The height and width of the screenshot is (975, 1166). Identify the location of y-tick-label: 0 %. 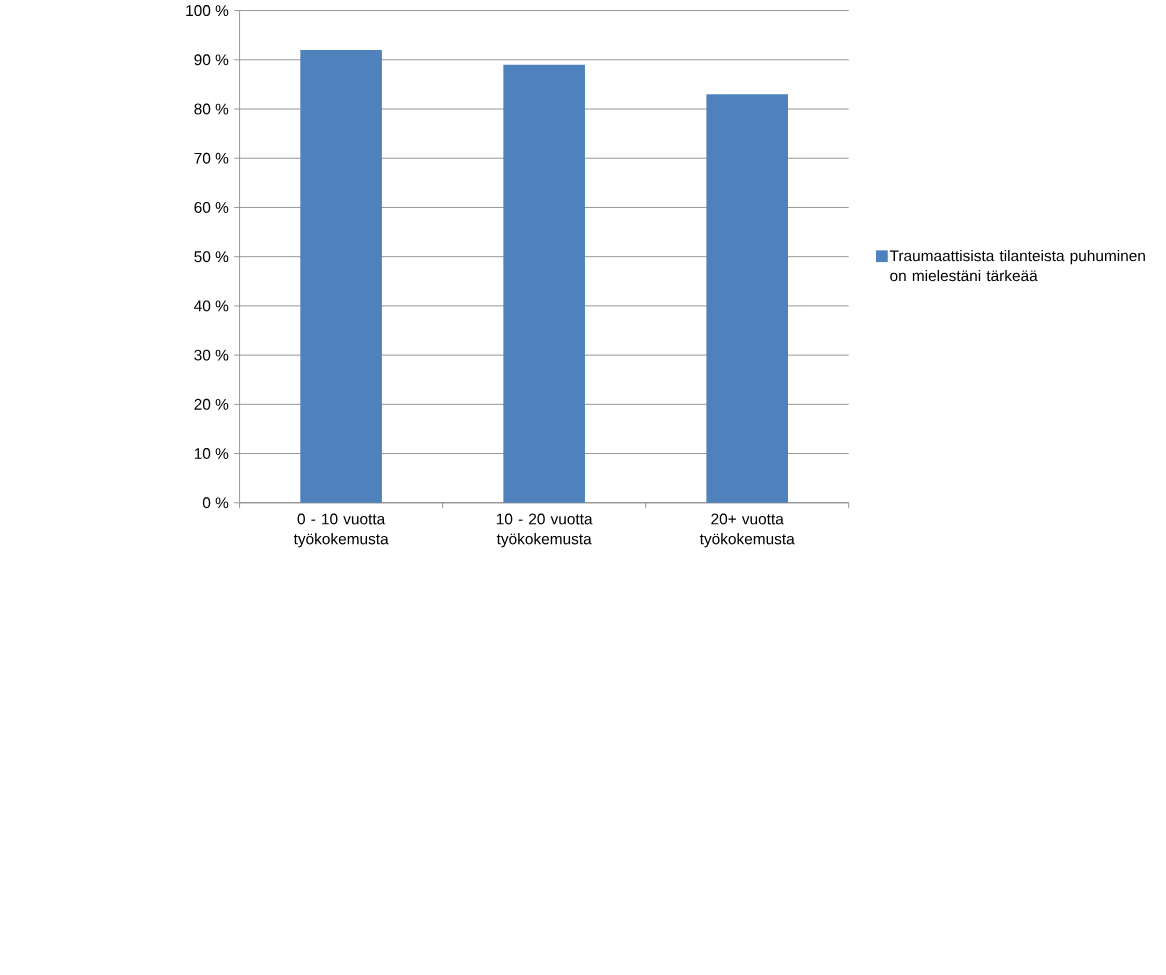
(215, 503).